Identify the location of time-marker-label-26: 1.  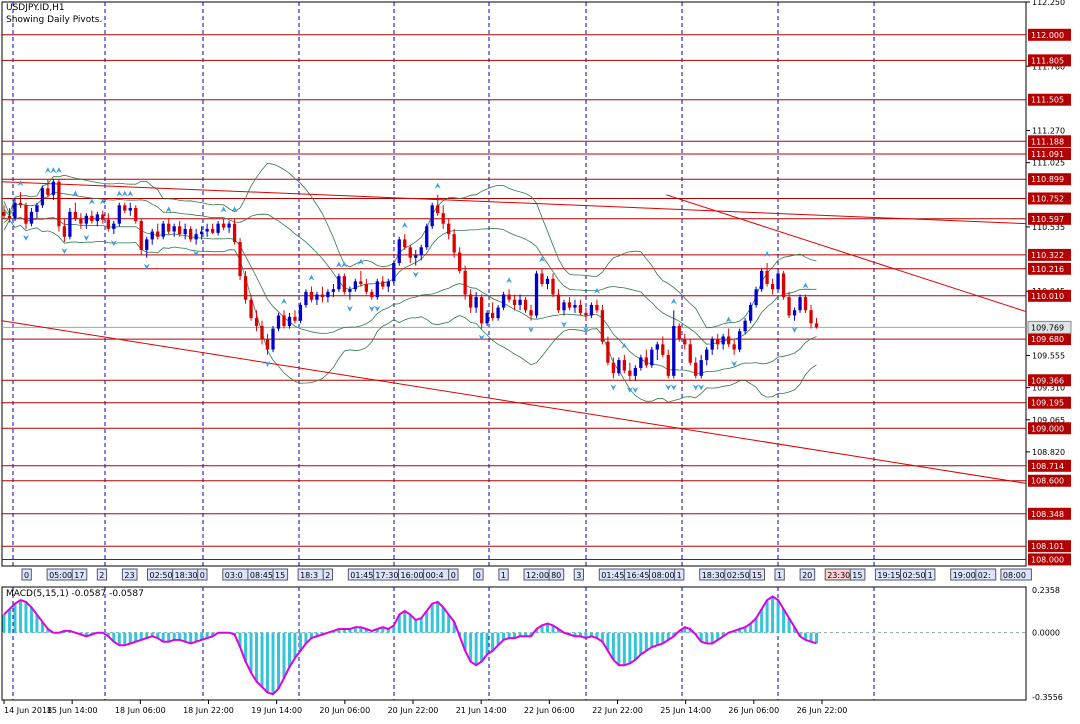
(679, 575).